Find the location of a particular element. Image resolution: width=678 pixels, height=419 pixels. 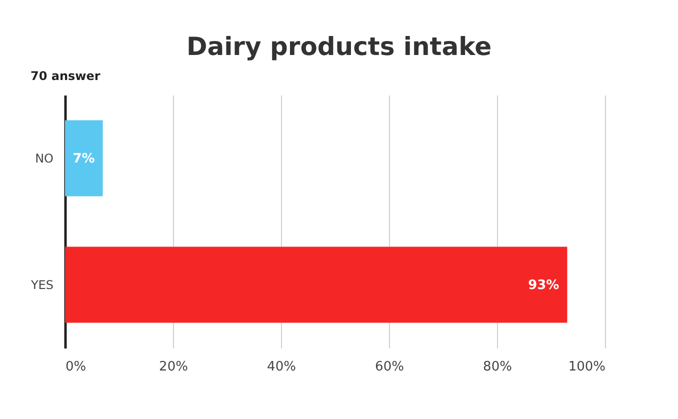

data-label: 7% is located at coordinates (83, 158).